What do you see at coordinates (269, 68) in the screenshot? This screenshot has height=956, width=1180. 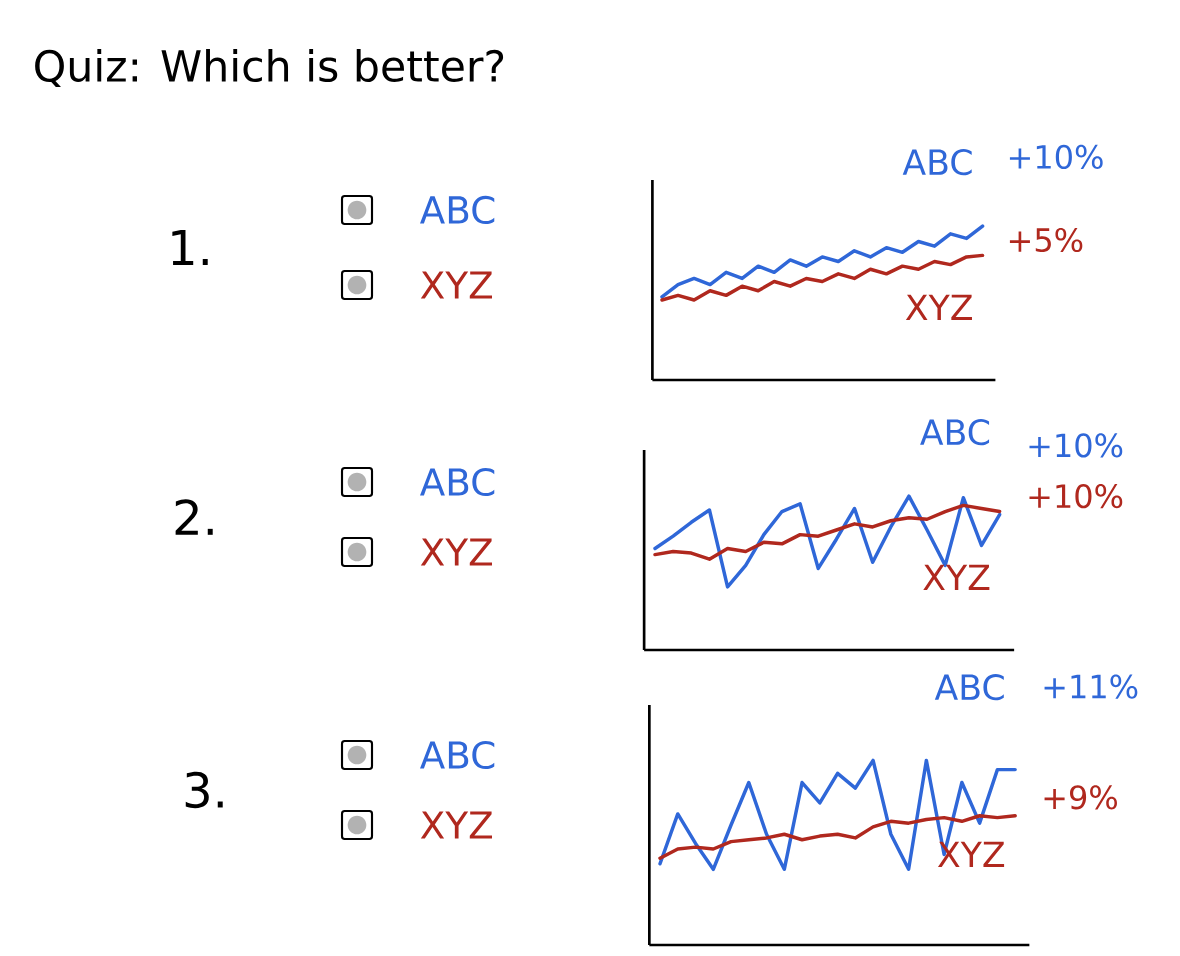 I see `text: Quiz: Which is better?` at bounding box center [269, 68].